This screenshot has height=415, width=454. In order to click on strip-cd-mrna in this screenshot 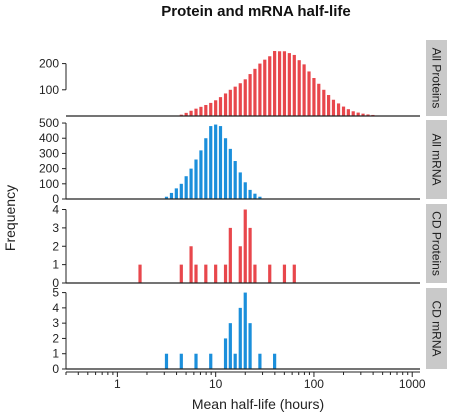, I will do `click(436, 328)`.